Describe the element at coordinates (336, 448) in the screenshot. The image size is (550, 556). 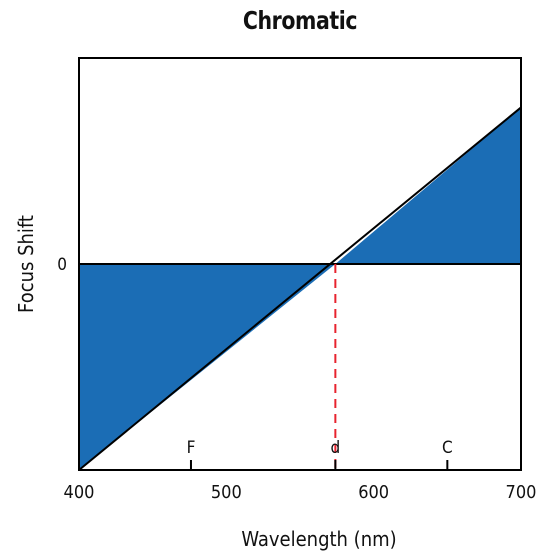
I see `reference-label-d: d` at that location.